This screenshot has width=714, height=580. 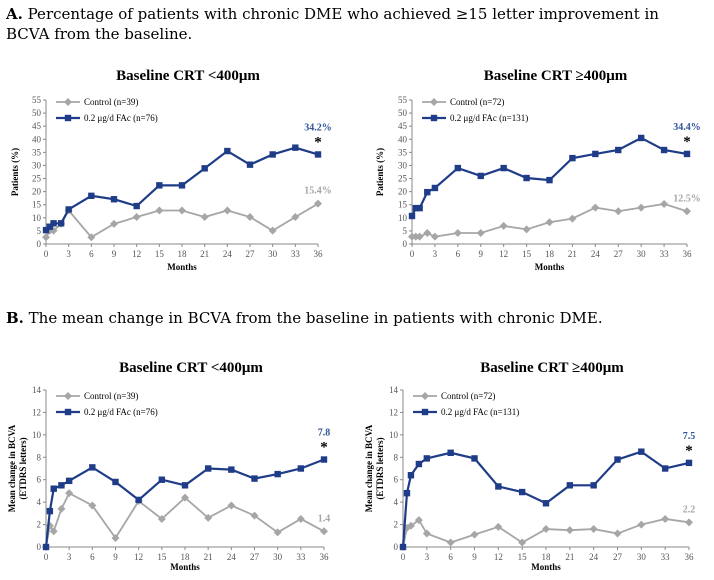 What do you see at coordinates (324, 433) in the screenshot?
I see `fac-end-value-label: 7.8` at bounding box center [324, 433].